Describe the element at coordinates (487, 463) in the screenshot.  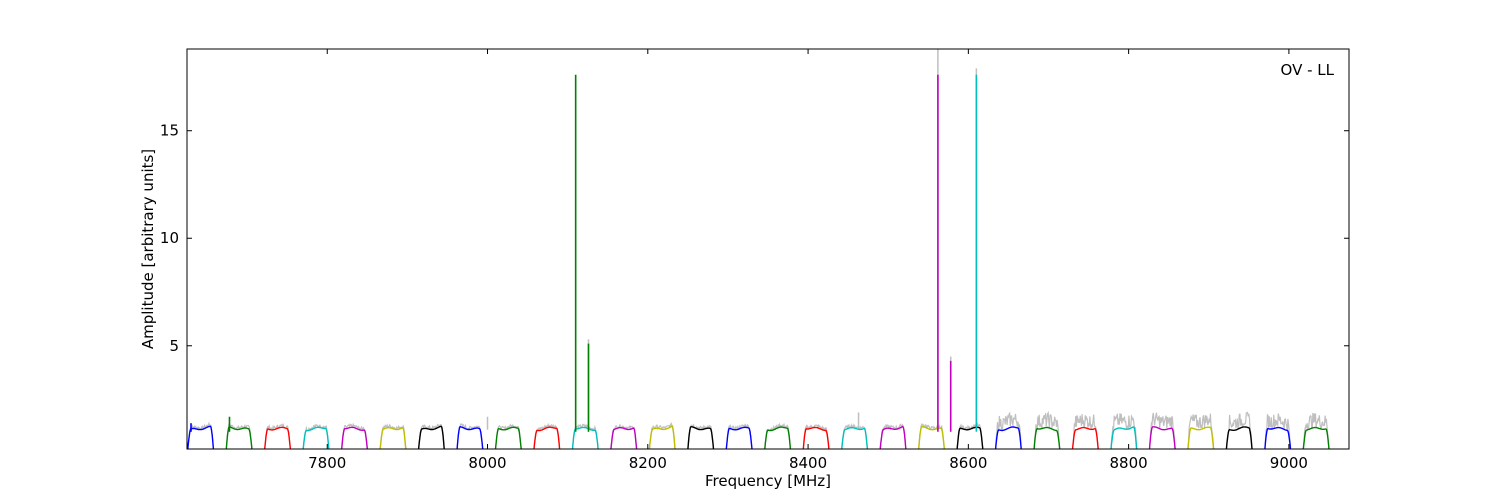
I see `x-tick-label: 8000` at that location.